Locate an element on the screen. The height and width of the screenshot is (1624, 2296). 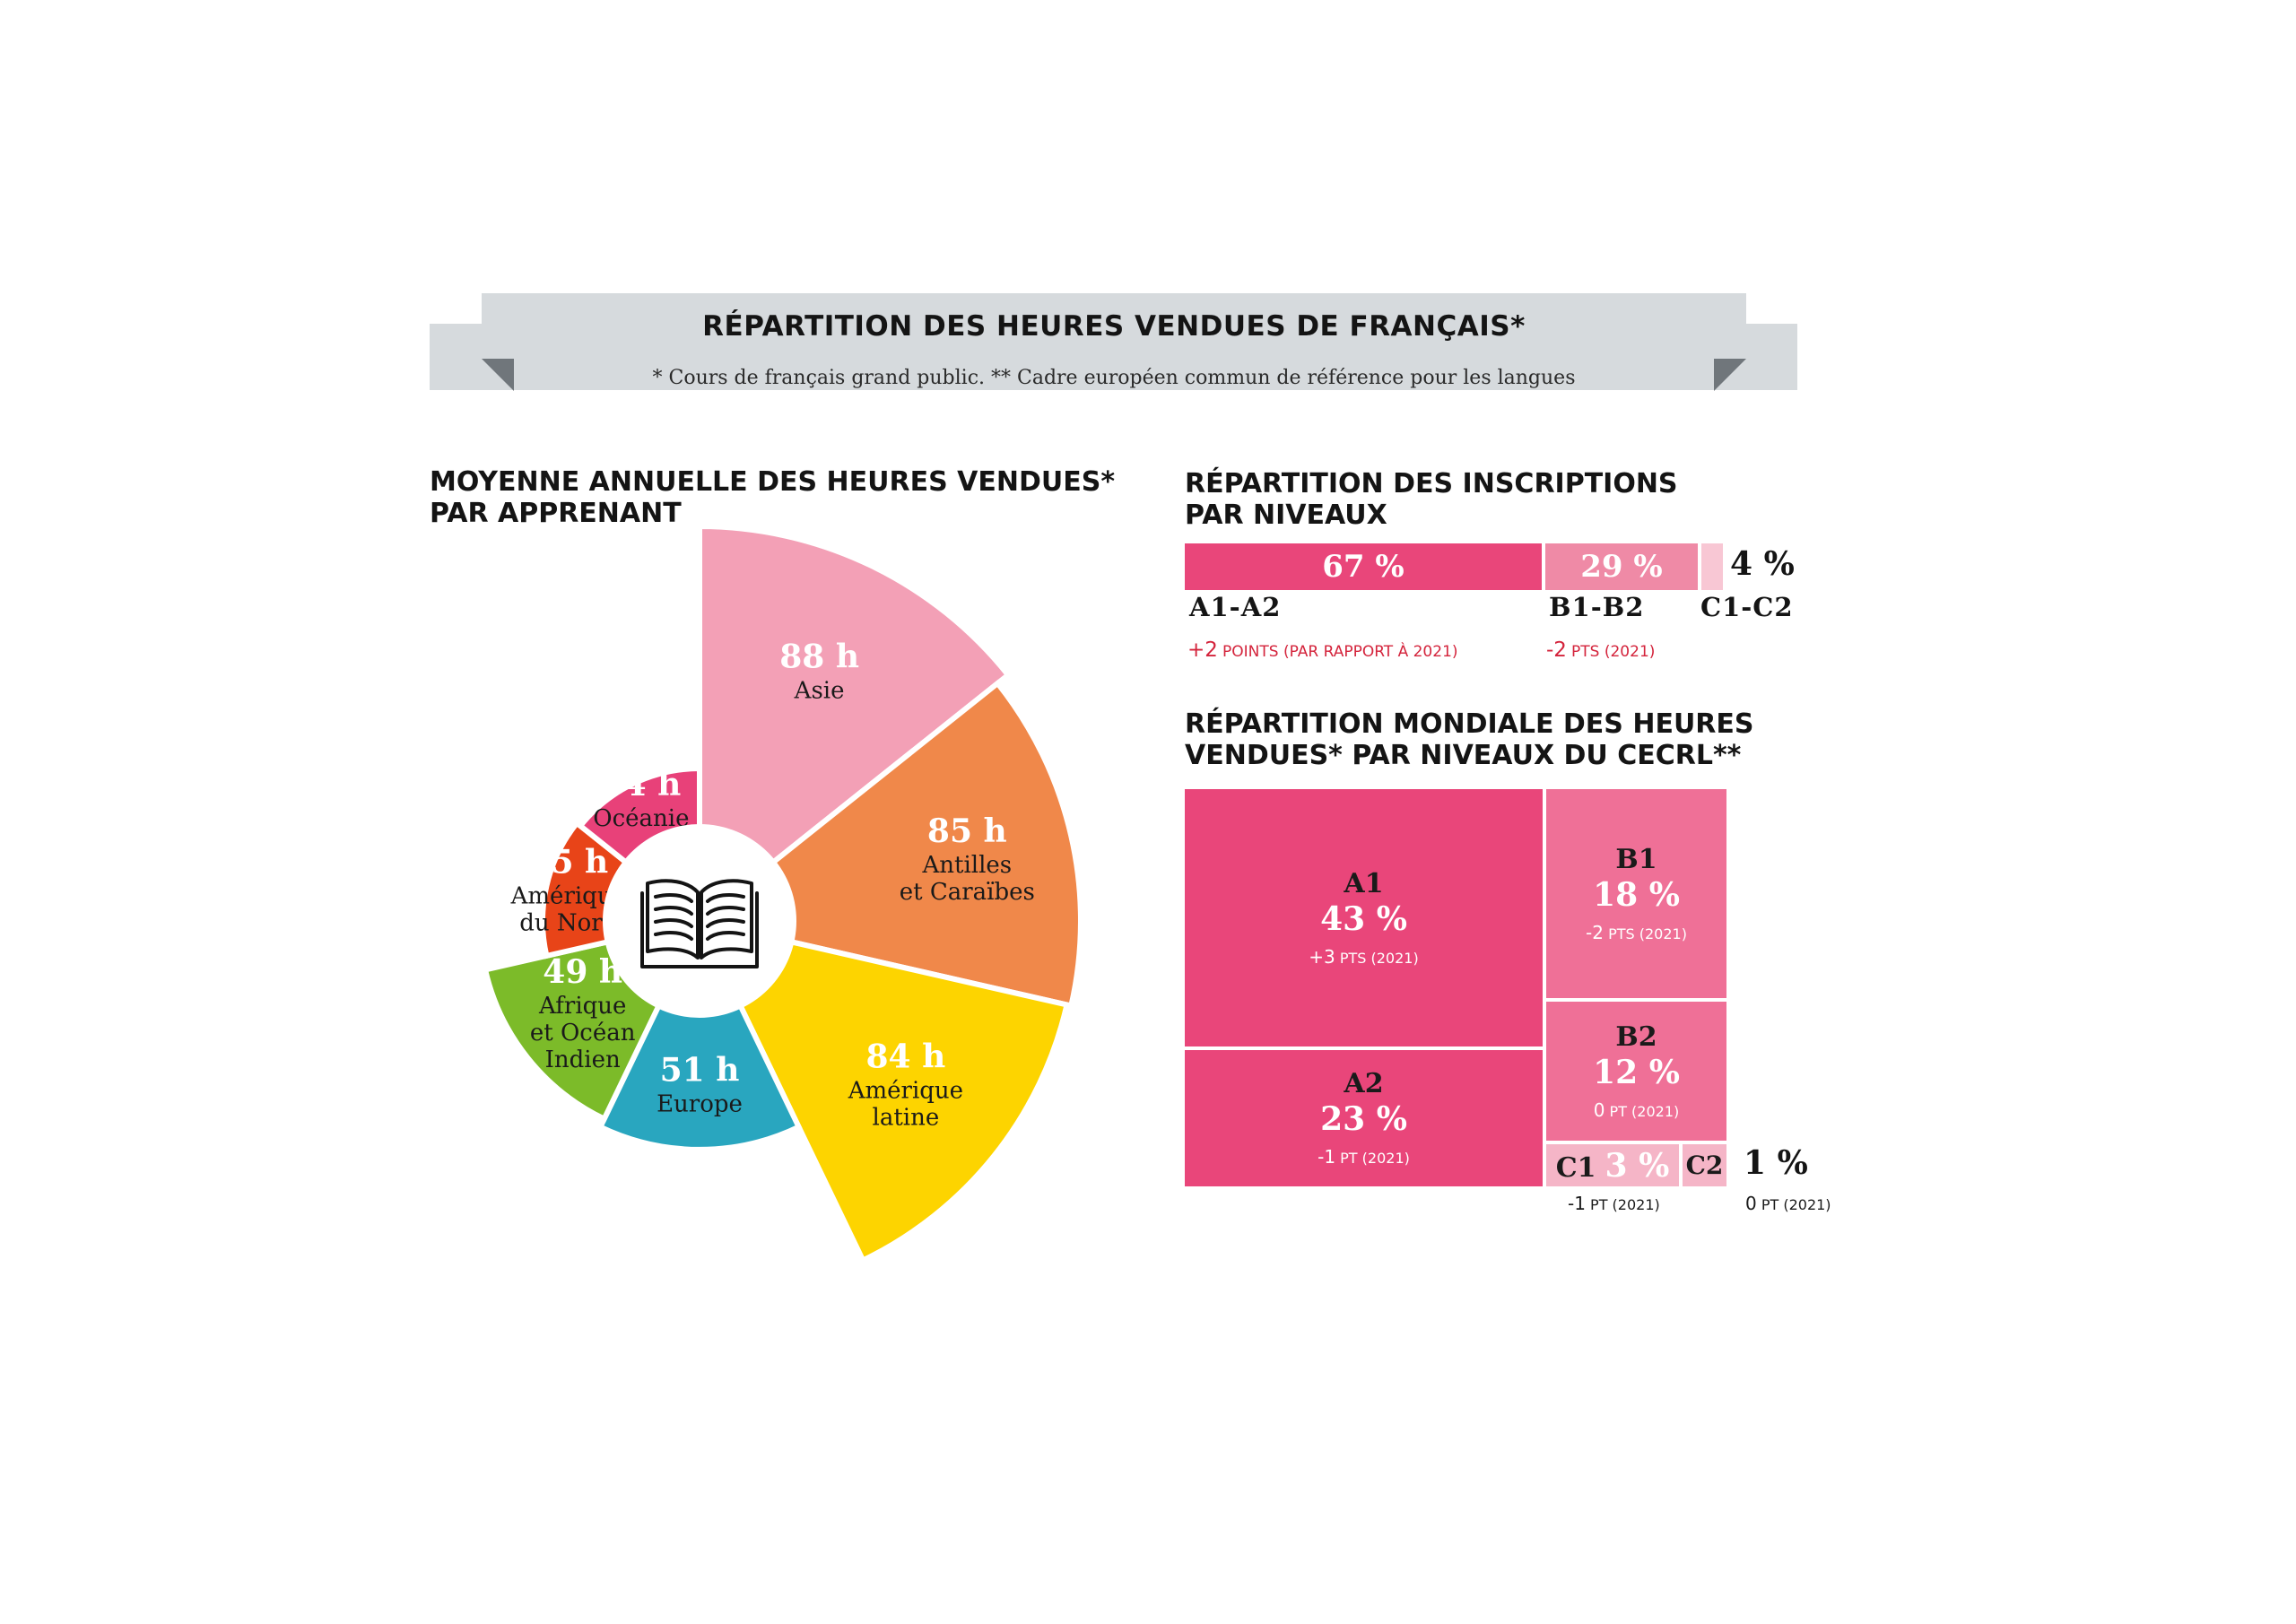
levels-chart-title-line-2: PAR NIVEAUX is located at coordinates (1286, 515).